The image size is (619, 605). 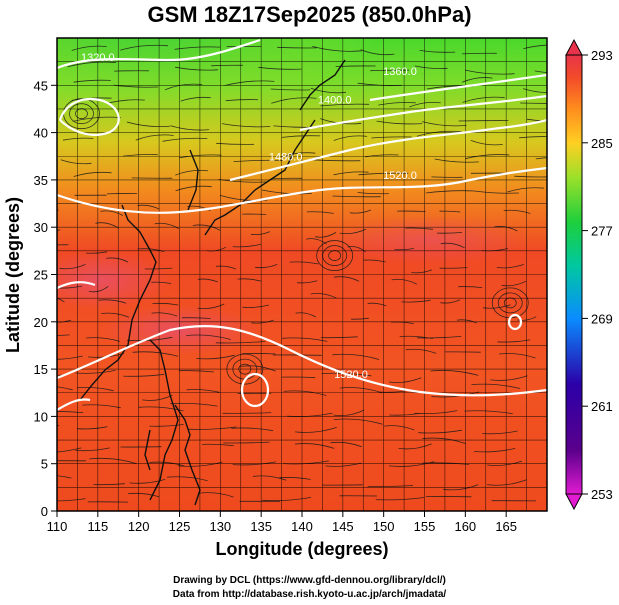 What do you see at coordinates (261, 526) in the screenshot?
I see `x-tick-label: 135` at bounding box center [261, 526].